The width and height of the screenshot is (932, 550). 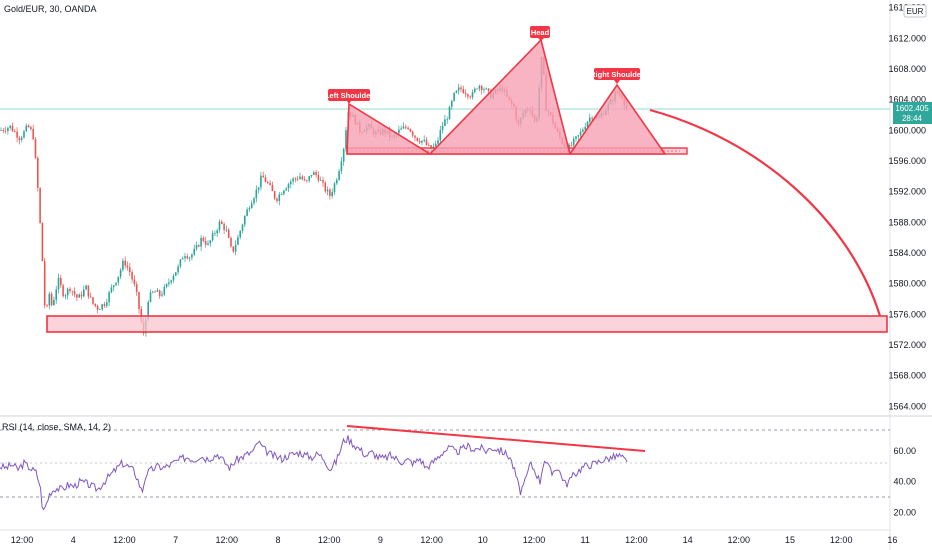 What do you see at coordinates (904, 482) in the screenshot?
I see `rsi-axis: 60.00 40.00 20.00` at bounding box center [904, 482].